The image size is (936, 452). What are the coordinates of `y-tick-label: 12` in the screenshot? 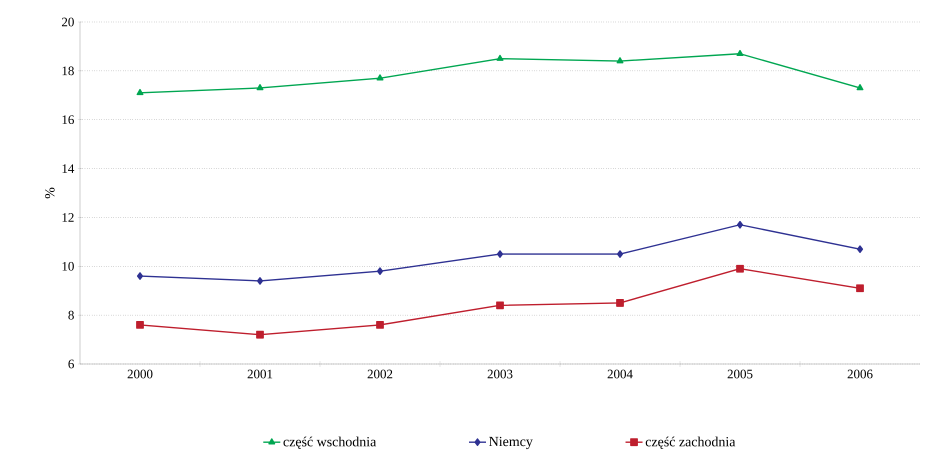 It's located at (68, 217).